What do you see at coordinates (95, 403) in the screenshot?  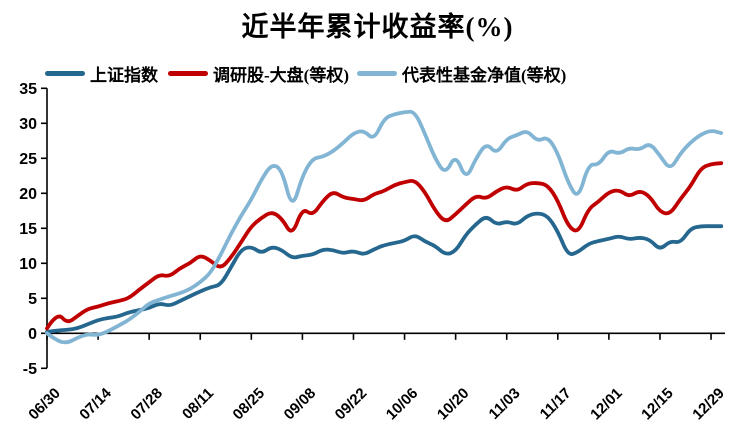 I see `x-axis-label: 07/14` at bounding box center [95, 403].